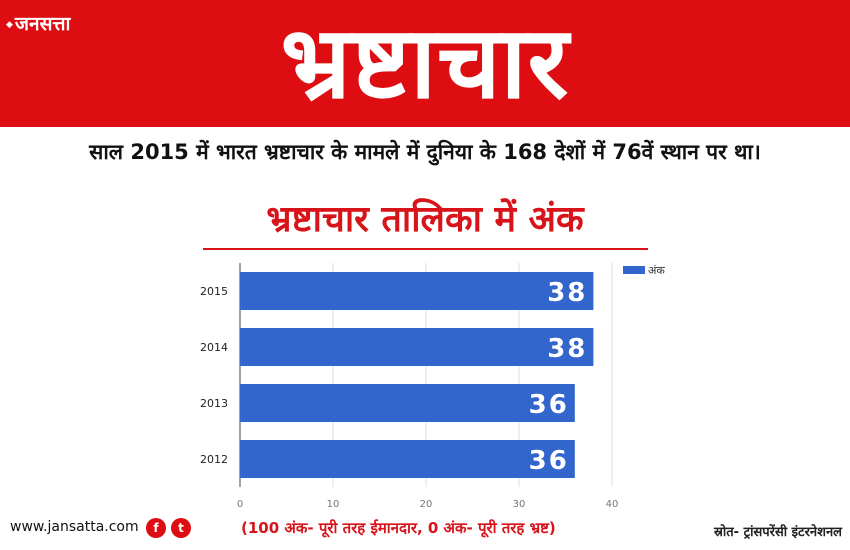  I want to click on category-label: 2013, so click(214, 403).